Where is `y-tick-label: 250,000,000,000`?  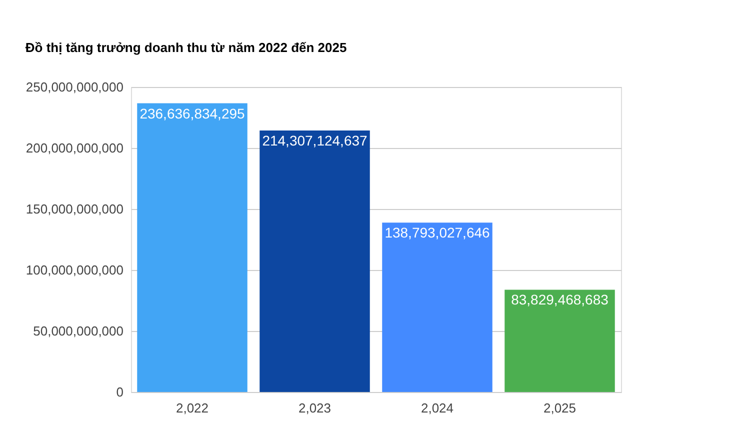
y-tick-label: 250,000,000,000 is located at coordinates (75, 87).